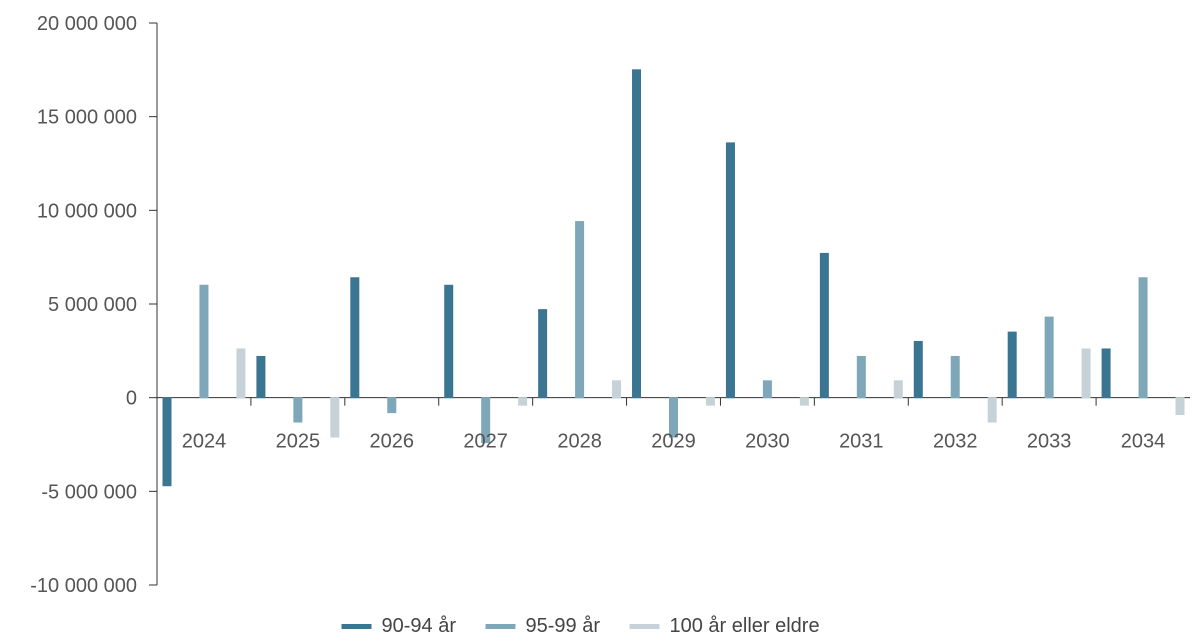 The width and height of the screenshot is (1200, 642). What do you see at coordinates (579, 442) in the screenshot?
I see `x-tick-label: 2028` at bounding box center [579, 442].